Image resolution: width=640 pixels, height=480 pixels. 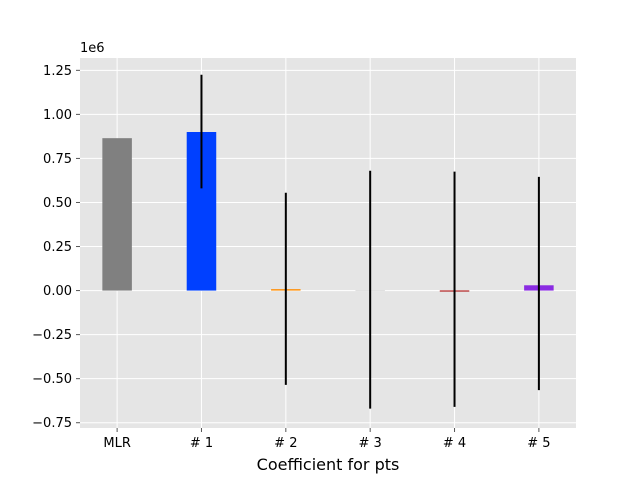 What do you see at coordinates (117, 443) in the screenshot?
I see `x-tick-label: MLR` at bounding box center [117, 443].